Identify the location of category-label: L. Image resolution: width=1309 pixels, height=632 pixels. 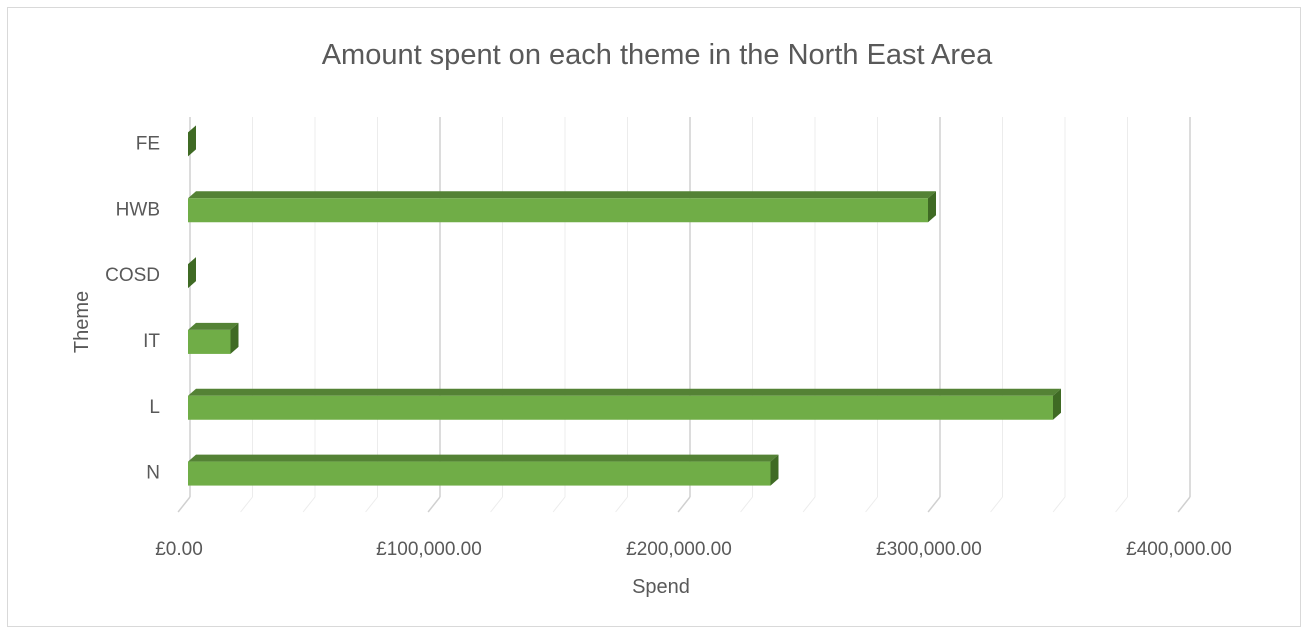
(154, 407).